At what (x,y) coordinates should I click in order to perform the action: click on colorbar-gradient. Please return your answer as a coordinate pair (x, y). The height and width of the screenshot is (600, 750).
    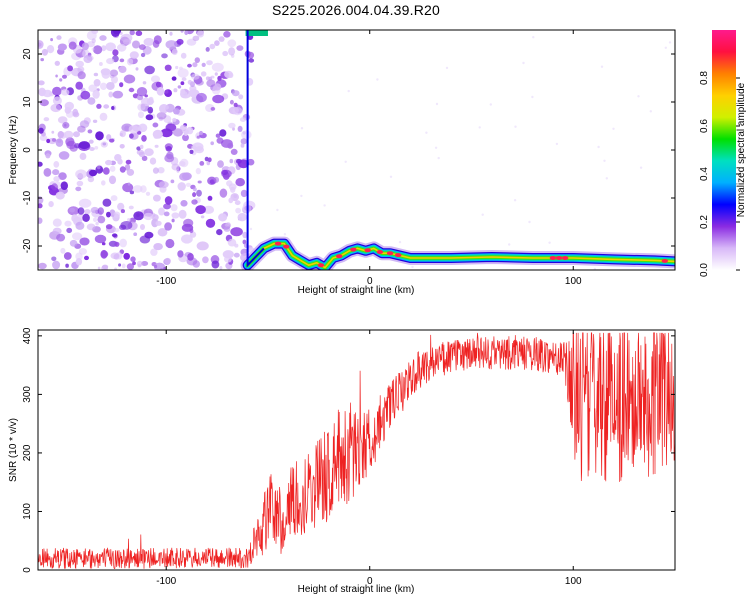
    Looking at the image, I should click on (724, 150).